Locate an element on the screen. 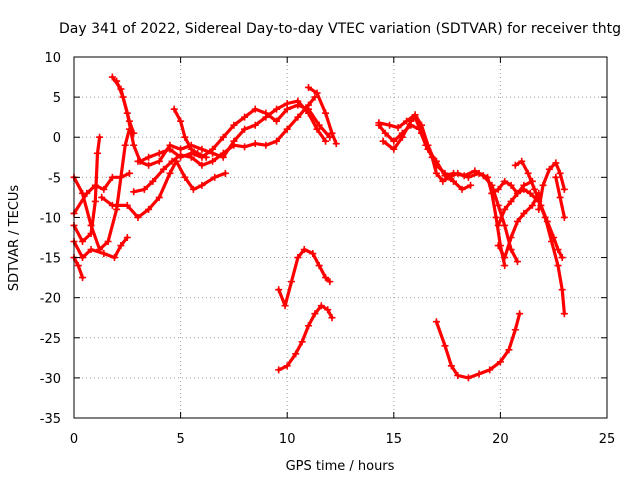 This screenshot has width=640, height=480. x-tick-label: 15 is located at coordinates (394, 439).